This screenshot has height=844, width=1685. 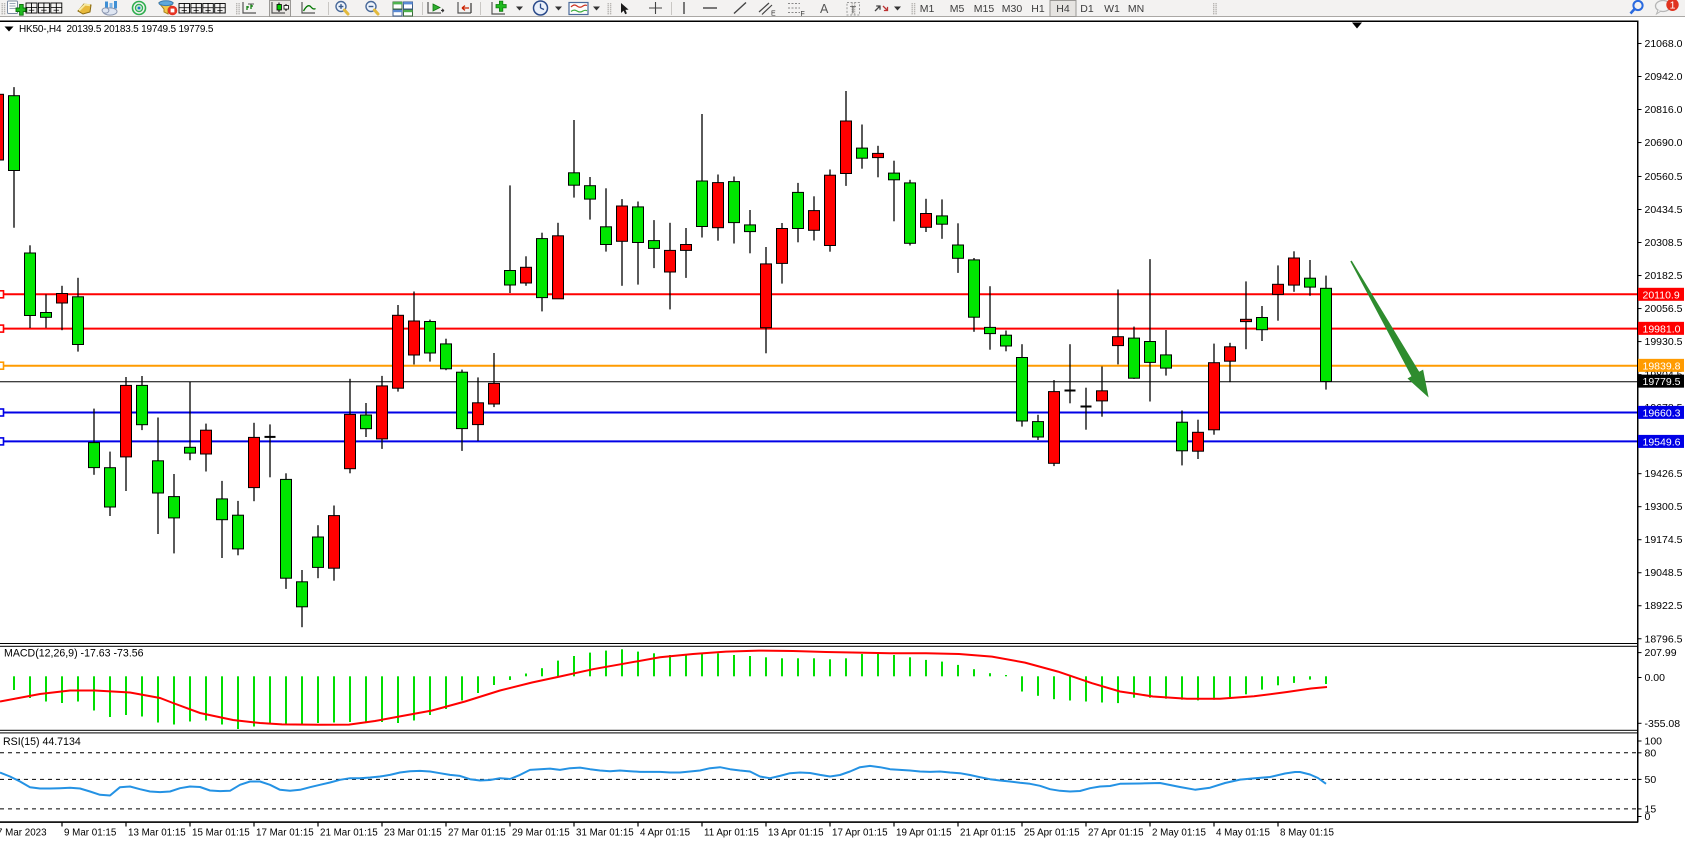 What do you see at coordinates (1012, 9) in the screenshot?
I see `svg-text: M30` at bounding box center [1012, 9].